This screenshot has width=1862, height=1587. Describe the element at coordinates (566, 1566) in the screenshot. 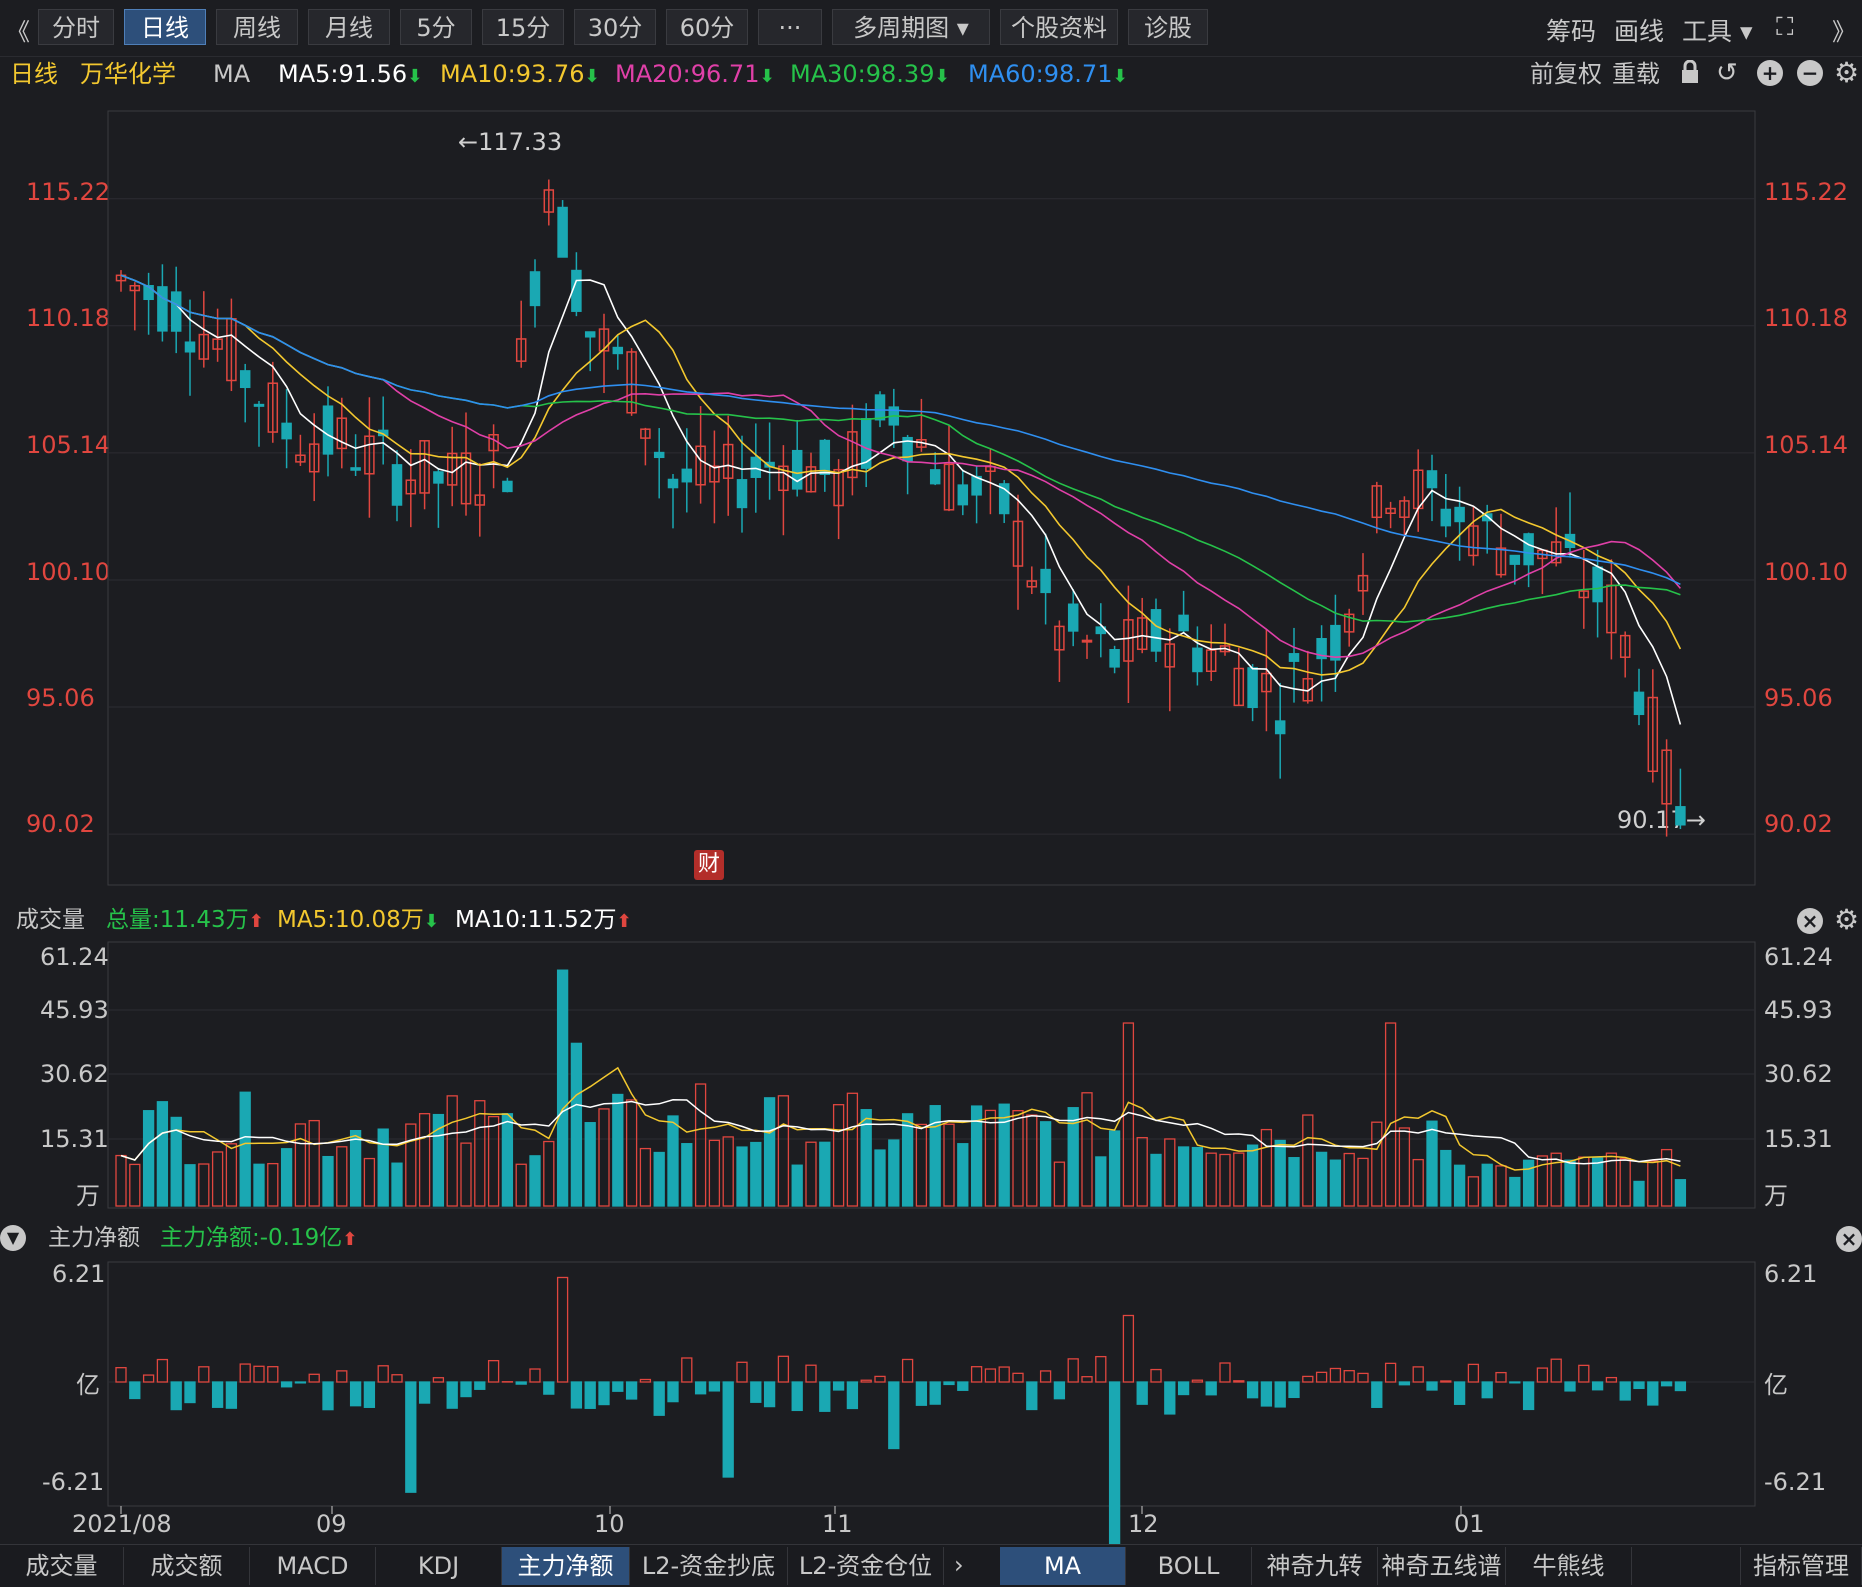

I see `bottom-tab-left-4: 主力净额` at that location.